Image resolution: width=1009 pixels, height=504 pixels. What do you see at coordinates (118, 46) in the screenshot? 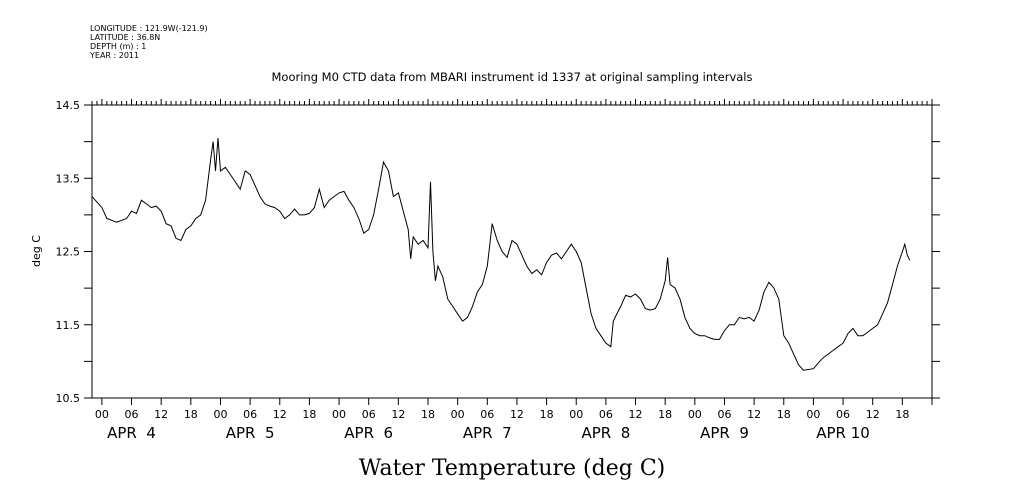
I see `depth-label: DEPTH (m) : 1` at bounding box center [118, 46].